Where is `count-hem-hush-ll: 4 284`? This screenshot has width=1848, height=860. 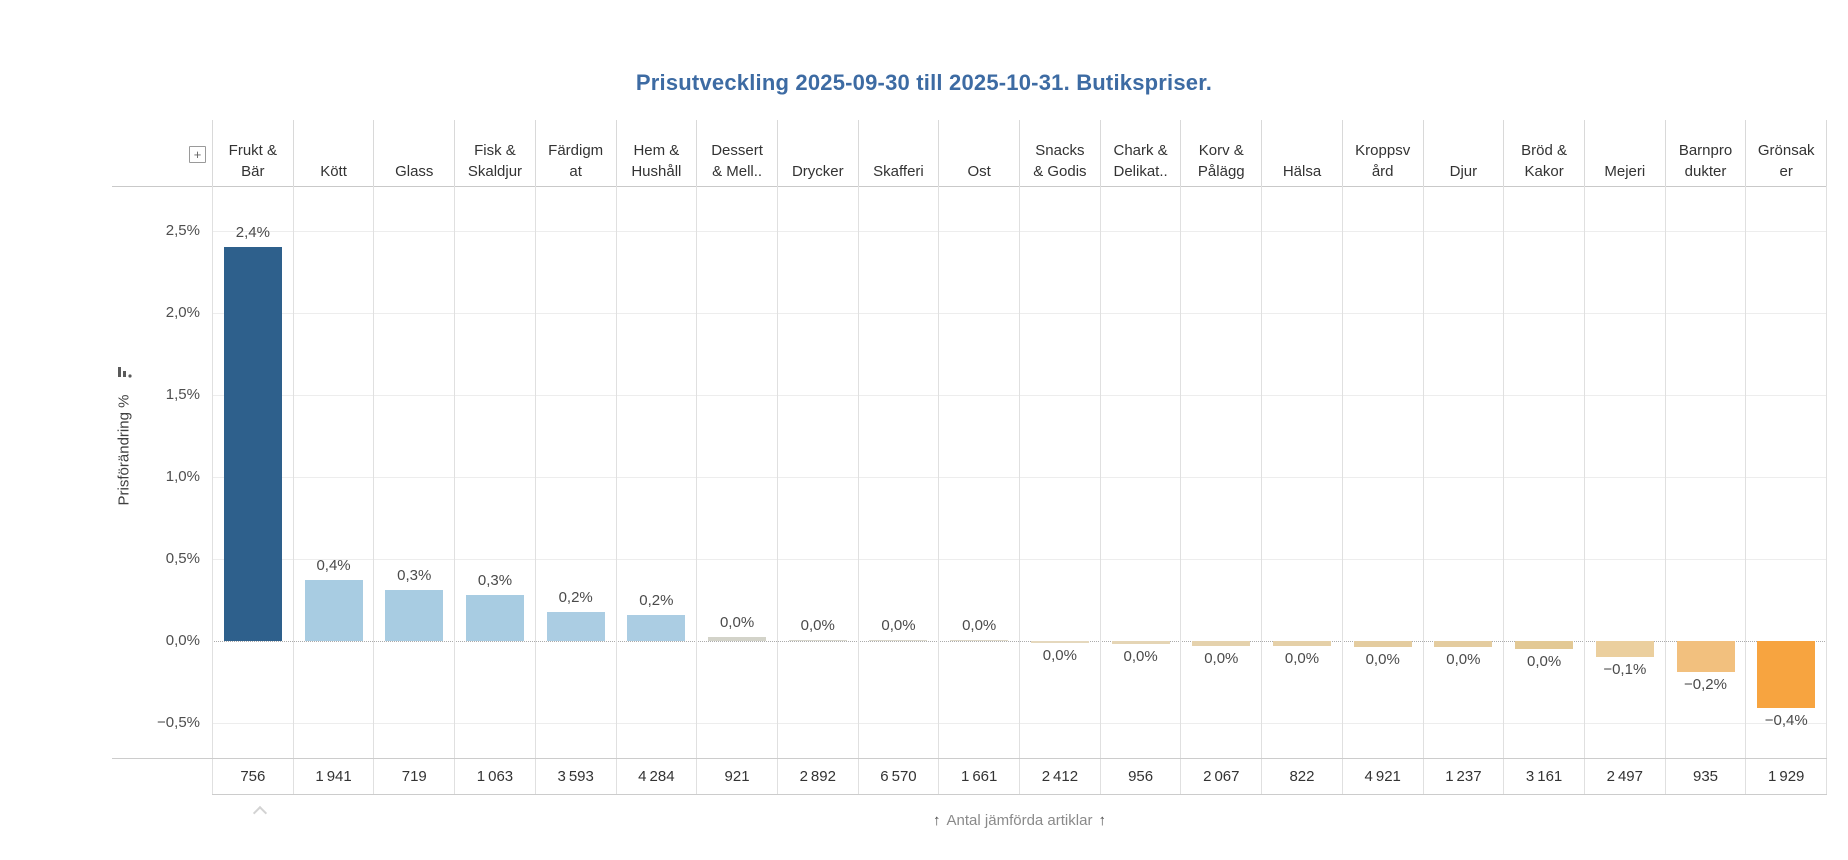 count-hem-hush-ll: 4 284 is located at coordinates (656, 776).